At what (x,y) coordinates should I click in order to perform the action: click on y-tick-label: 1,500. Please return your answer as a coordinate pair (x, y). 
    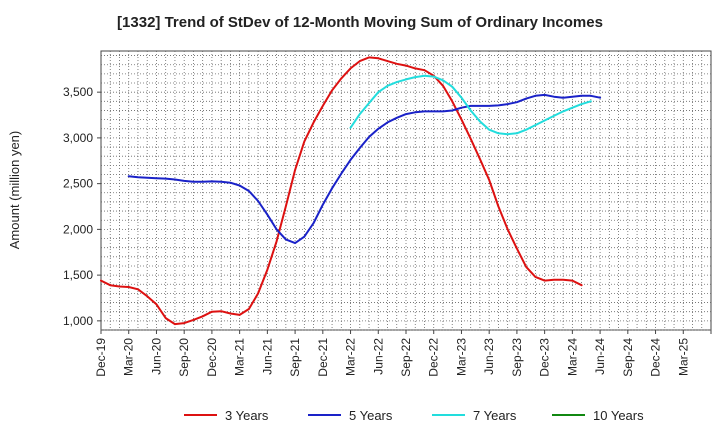
    Looking at the image, I should click on (78, 275).